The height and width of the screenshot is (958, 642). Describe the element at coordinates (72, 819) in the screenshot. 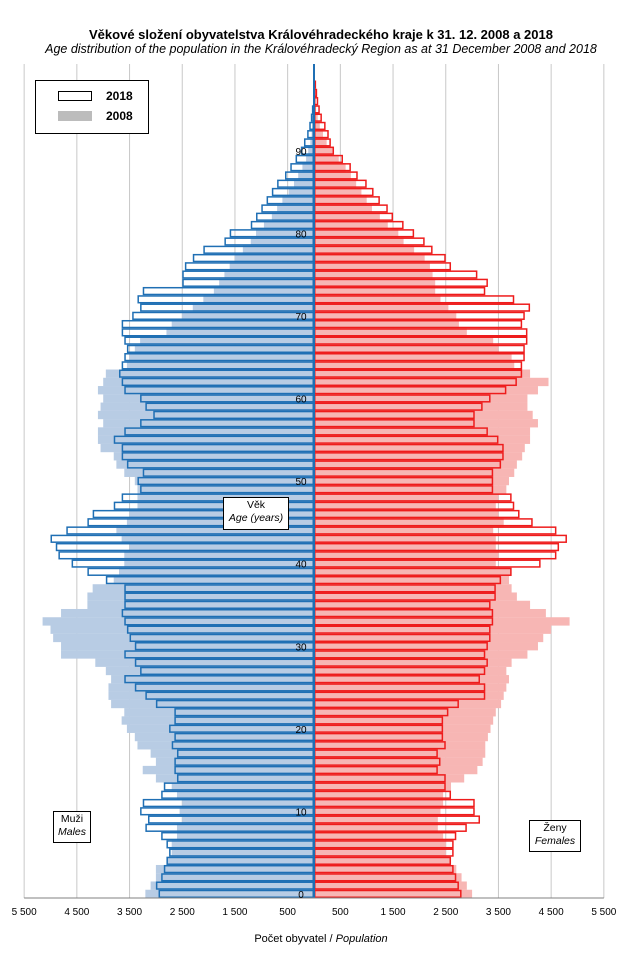

I see `males-label-cz: Muži` at that location.